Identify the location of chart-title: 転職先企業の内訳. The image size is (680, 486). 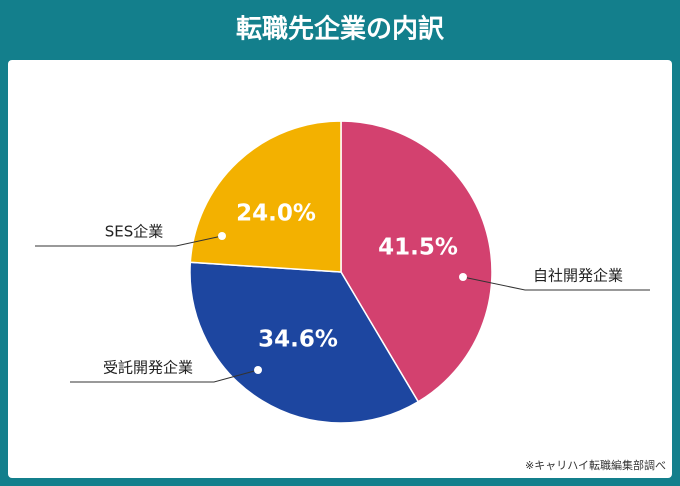
(340, 29).